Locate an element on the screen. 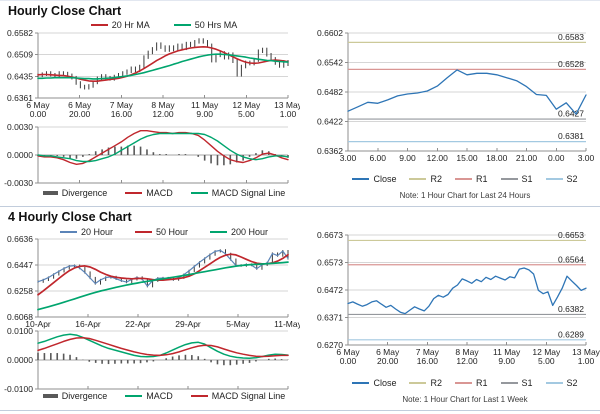 The height and width of the screenshot is (414, 600). legend-item: 50 Hrs MA is located at coordinates (205, 25).